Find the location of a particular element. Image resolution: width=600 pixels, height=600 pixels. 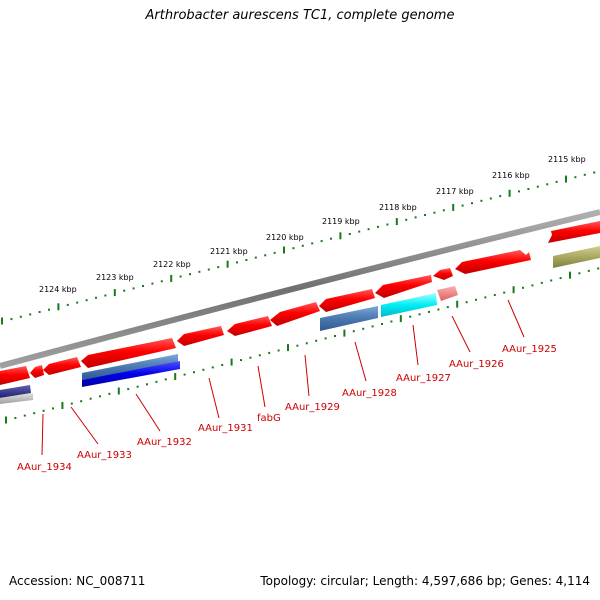

scale-tick-label: 2124 kbp is located at coordinates (58, 289).